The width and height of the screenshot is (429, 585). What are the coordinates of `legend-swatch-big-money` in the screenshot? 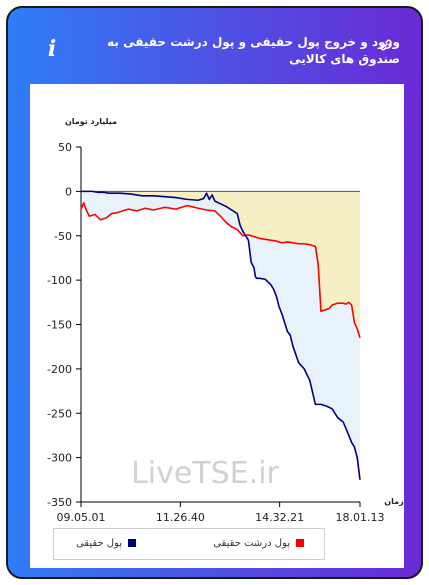 It's located at (300, 543).